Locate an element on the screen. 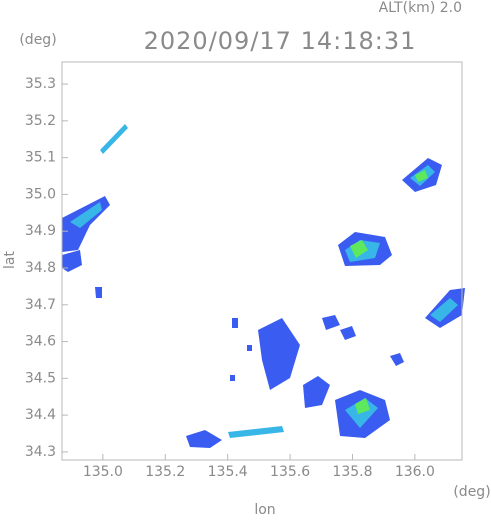  x-tick-label: 135.2 is located at coordinates (165, 472).